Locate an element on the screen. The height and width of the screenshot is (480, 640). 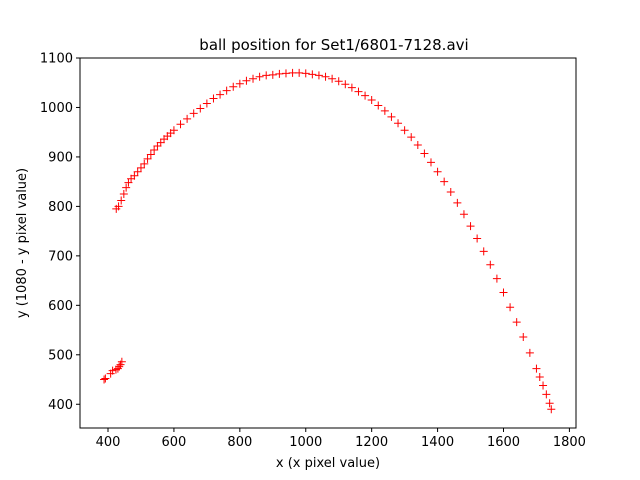
y-axis-ticks: 400 500 600 700 800 900 1000 1100 is located at coordinates (60, 232).